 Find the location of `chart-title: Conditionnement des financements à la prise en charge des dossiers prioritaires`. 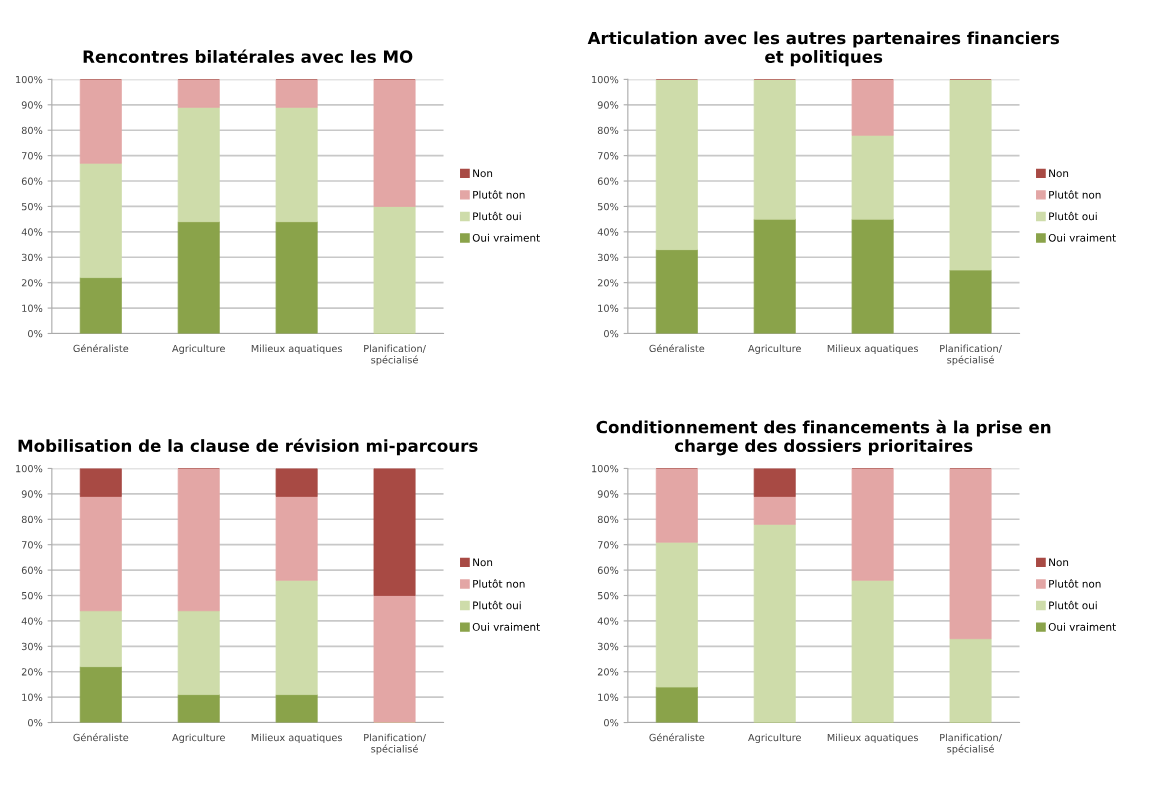

chart-title: Conditionnement des financements à la prise en charge des dossiers prioritaires is located at coordinates (823, 437).